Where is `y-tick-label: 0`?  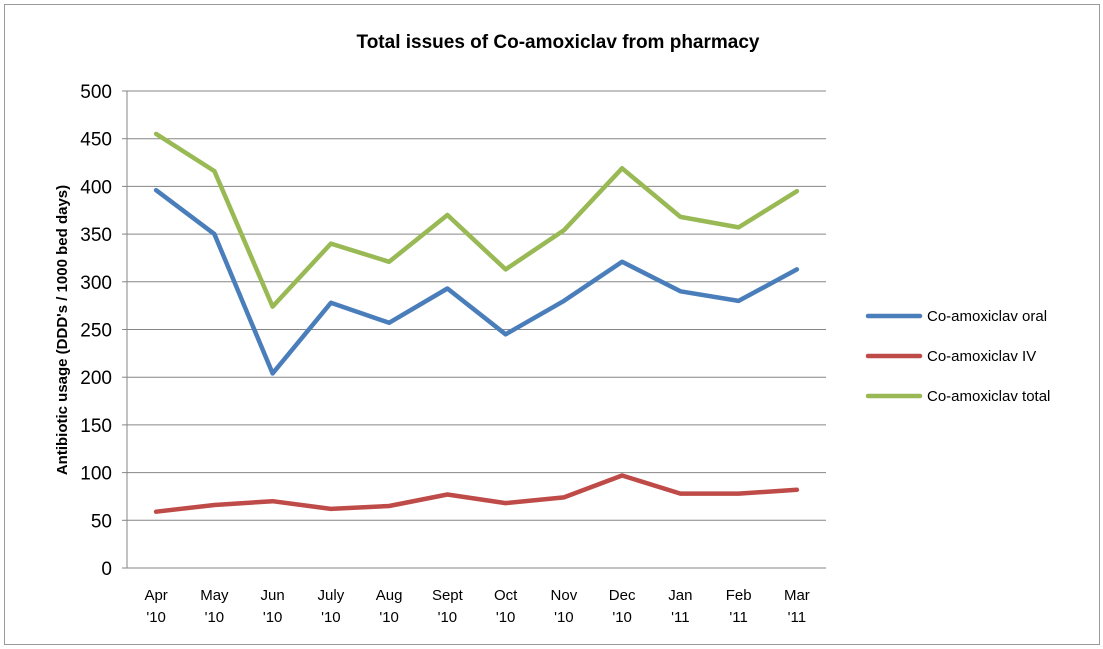
y-tick-label: 0 is located at coordinates (106, 569).